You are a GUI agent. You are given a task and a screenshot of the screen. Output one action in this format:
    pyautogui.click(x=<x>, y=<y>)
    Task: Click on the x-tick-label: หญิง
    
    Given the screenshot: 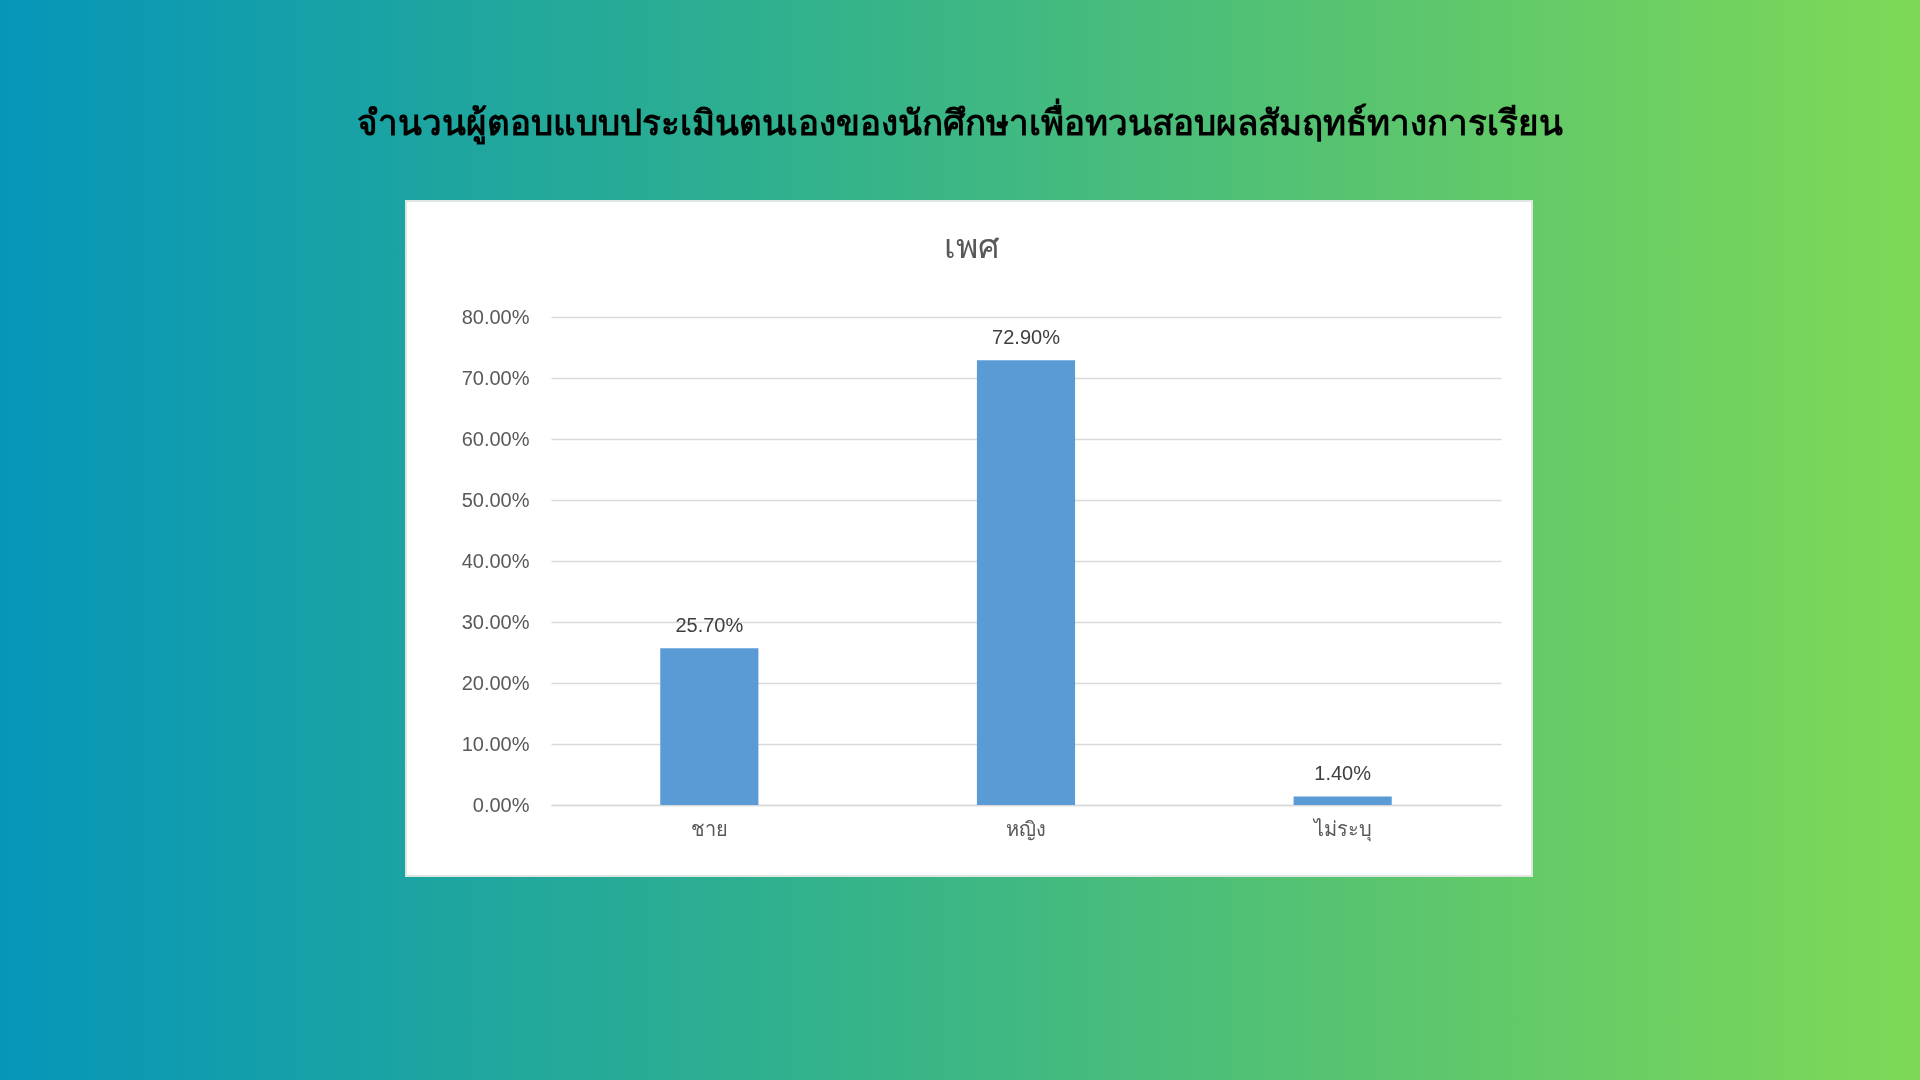 What is the action you would take?
    pyautogui.click(x=1026, y=829)
    